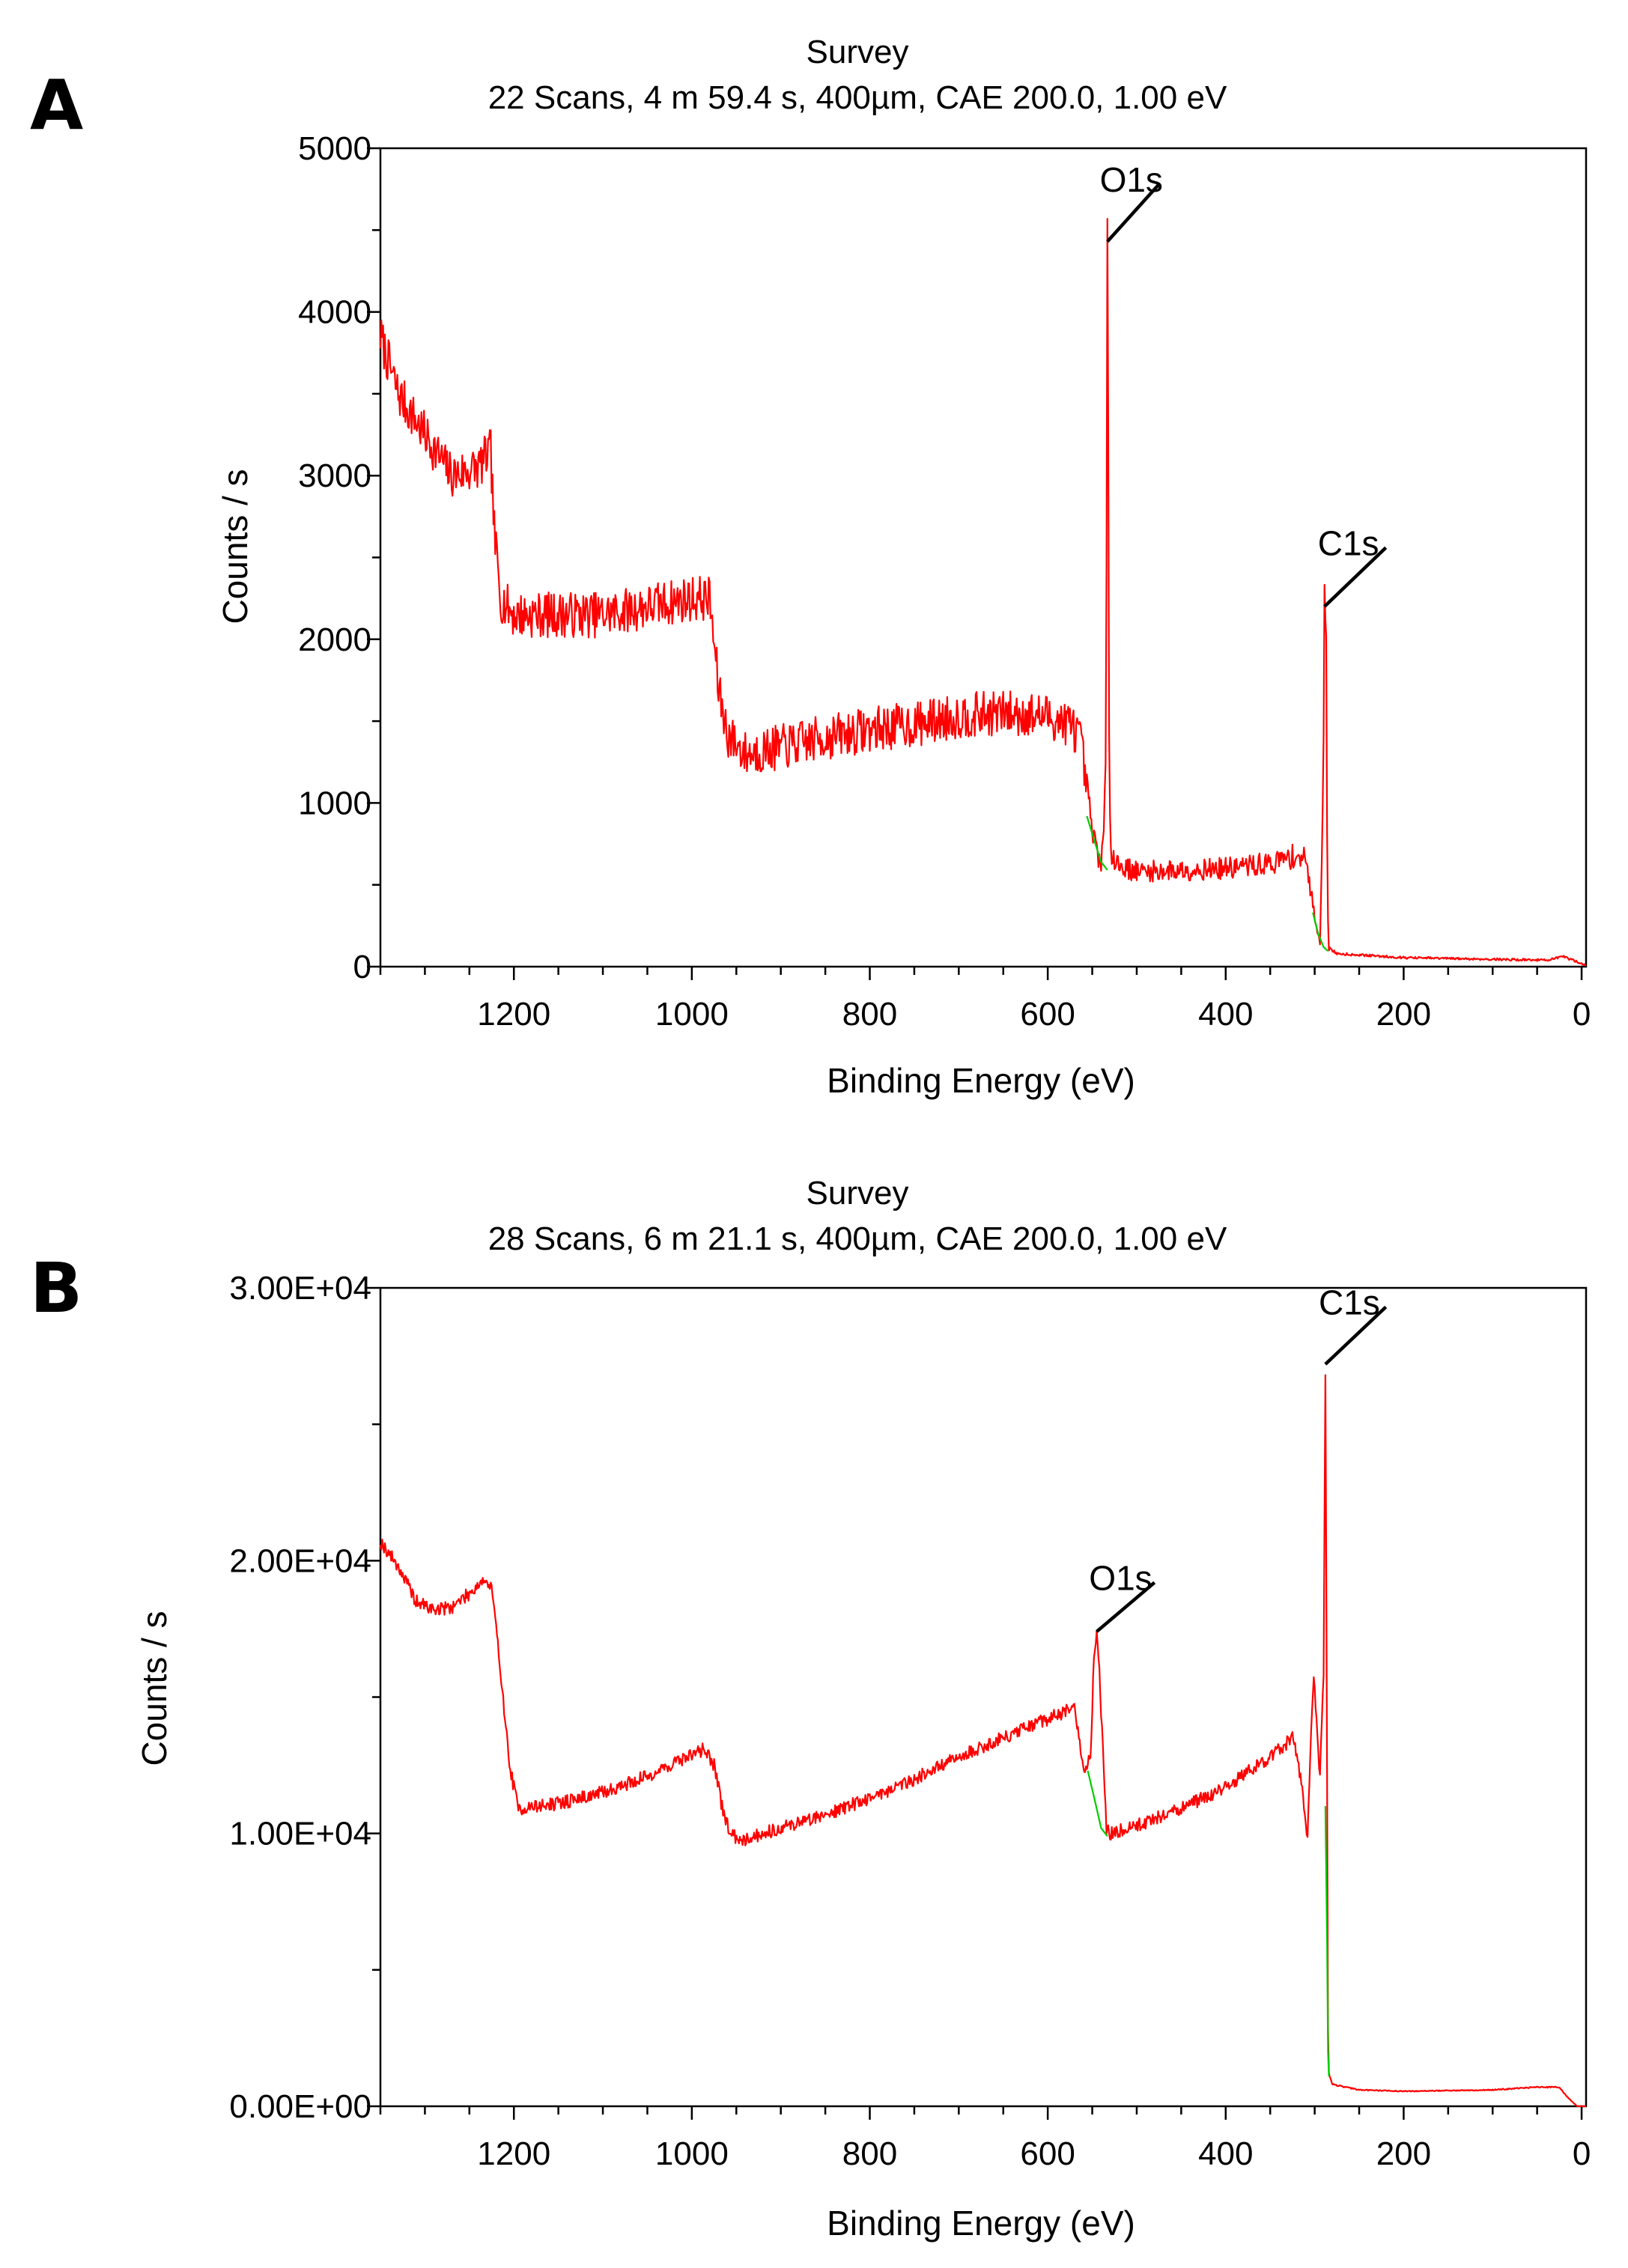  What do you see at coordinates (235, 546) in the screenshot?
I see `y-axis-label-a: Counts / s` at bounding box center [235, 546].